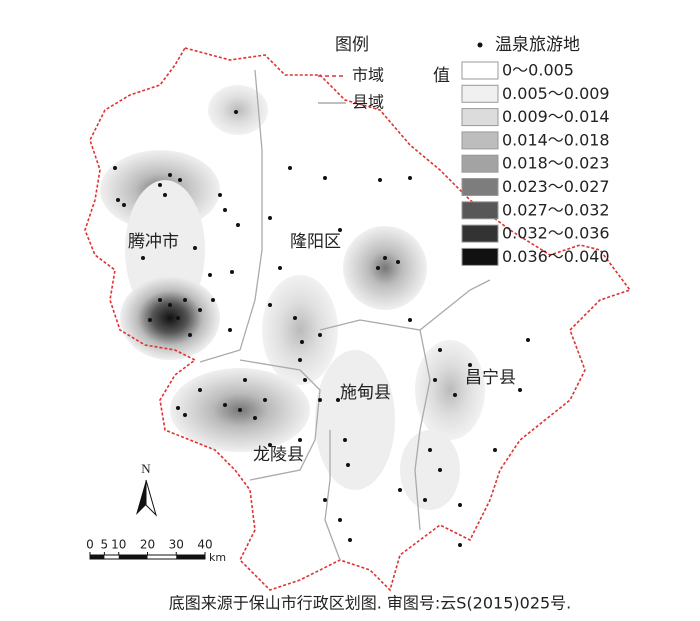  What do you see at coordinates (556, 233) in the screenshot?
I see `legend-class-label: 0.032～0.036` at bounding box center [556, 233].